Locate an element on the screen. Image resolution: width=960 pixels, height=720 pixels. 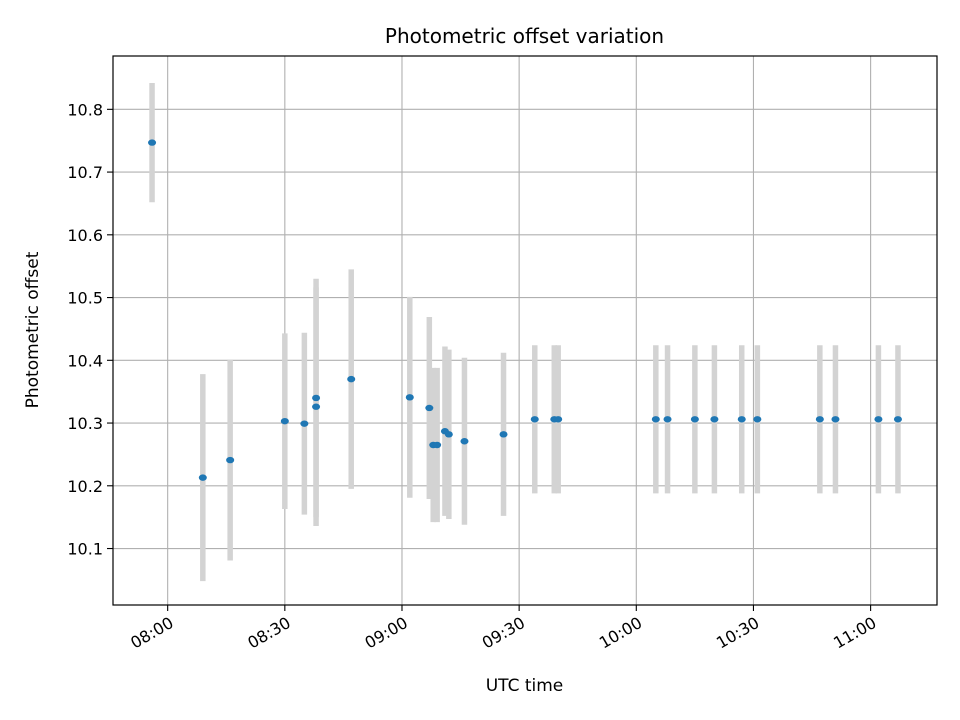
y-axis-label: Photometric offset is located at coordinates (33, 329).